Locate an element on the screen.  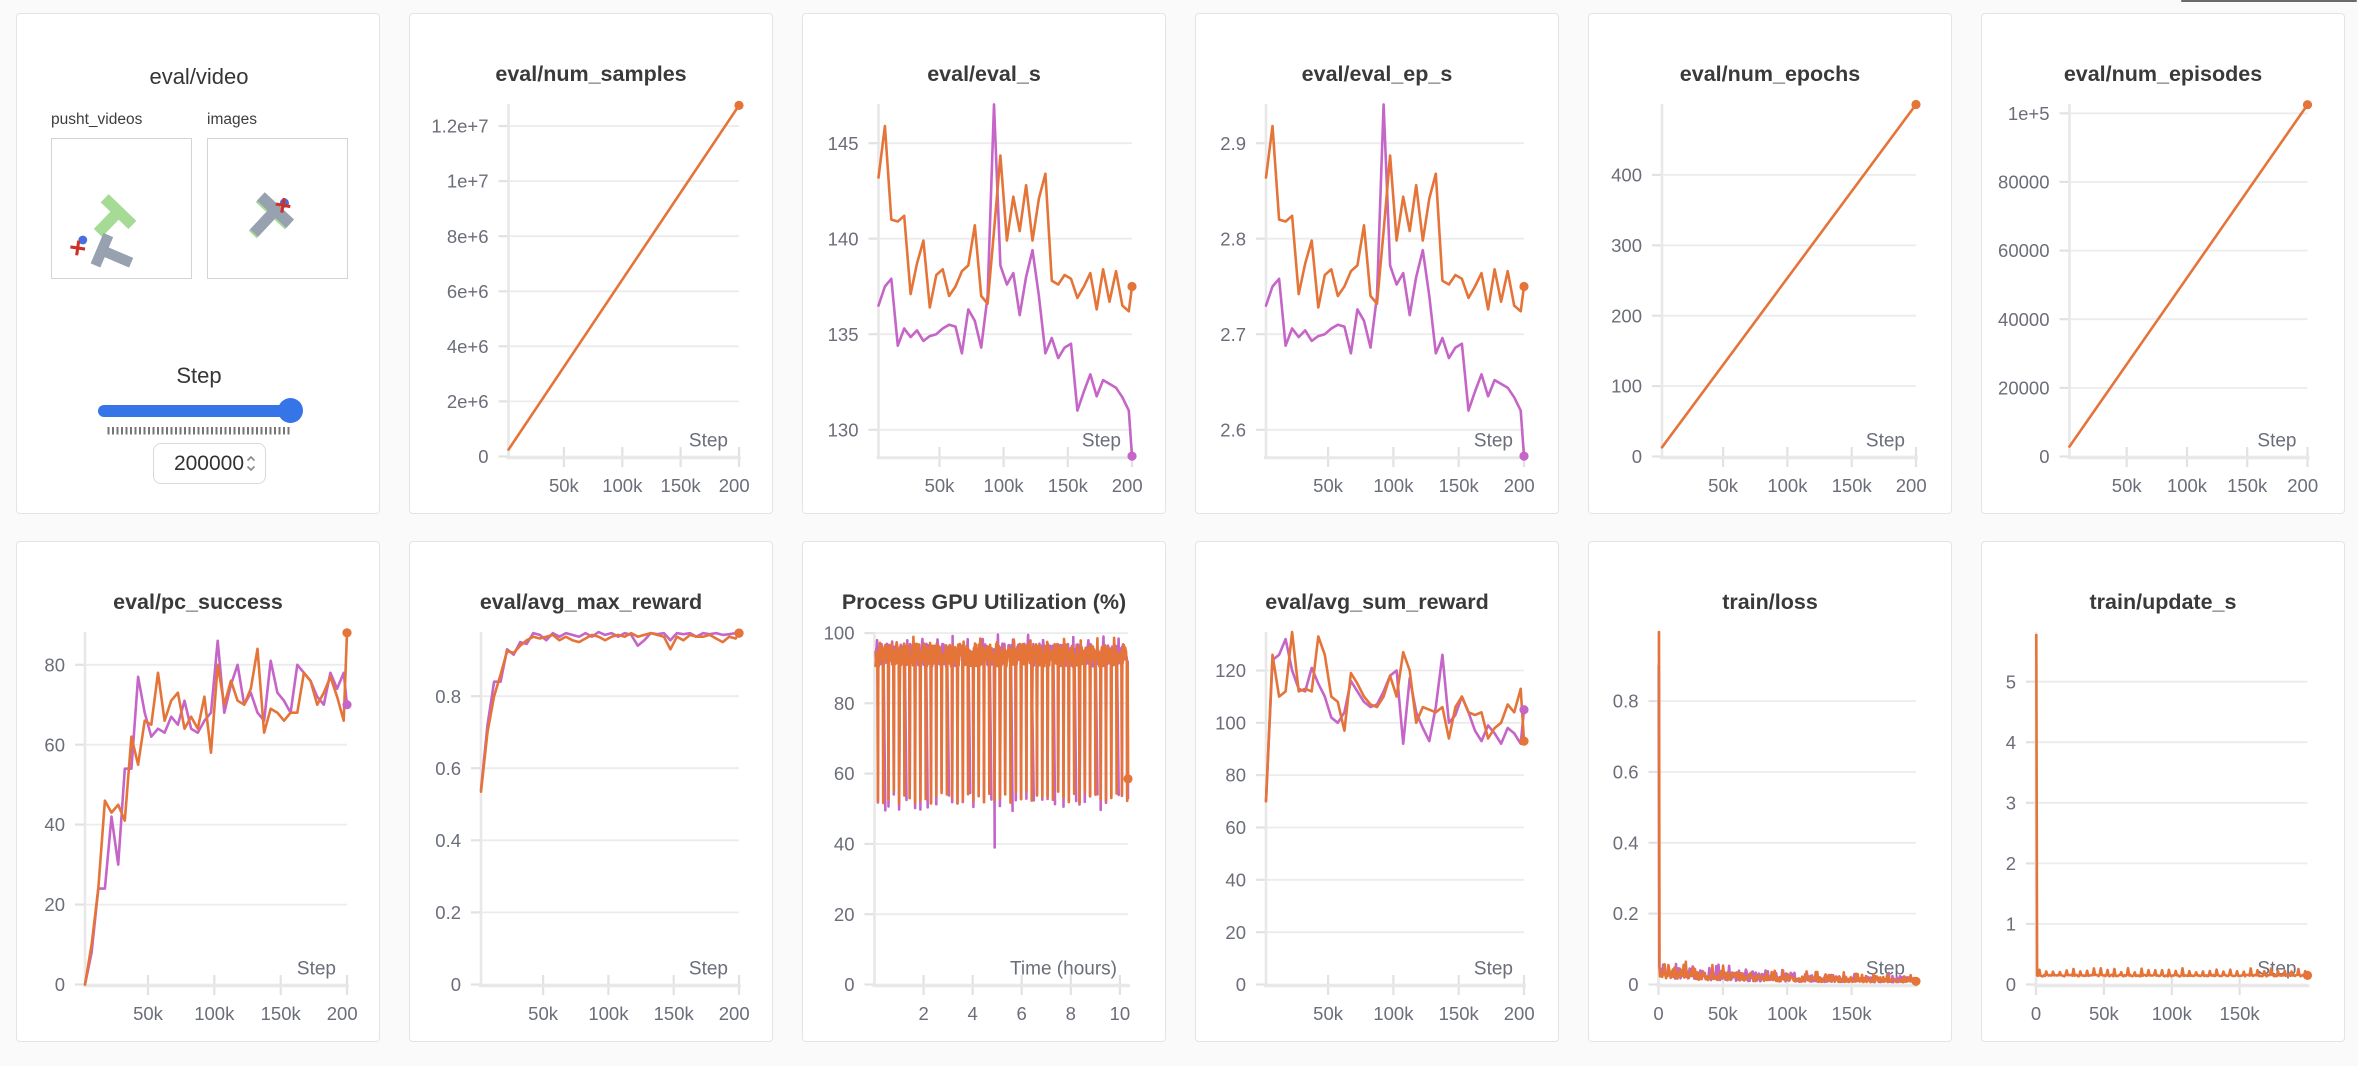
svg-text: 130 is located at coordinates (843, 429).